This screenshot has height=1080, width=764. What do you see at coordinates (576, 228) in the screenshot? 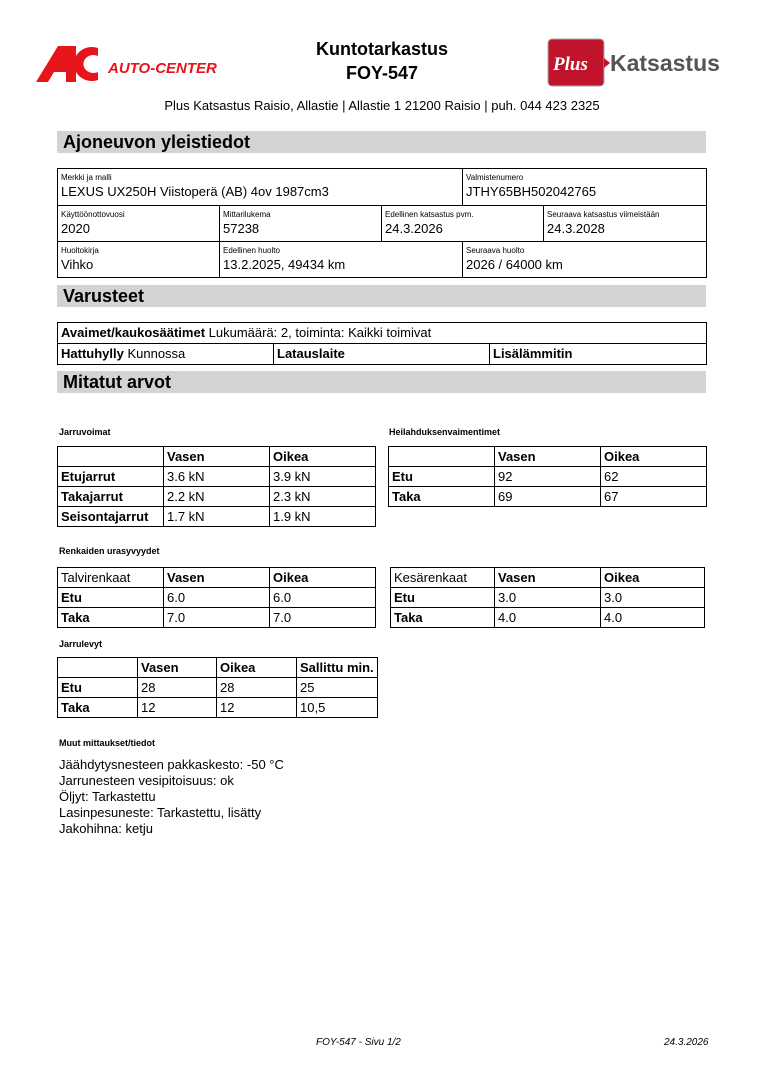
I see `field-value: 24.3.2028` at bounding box center [576, 228].